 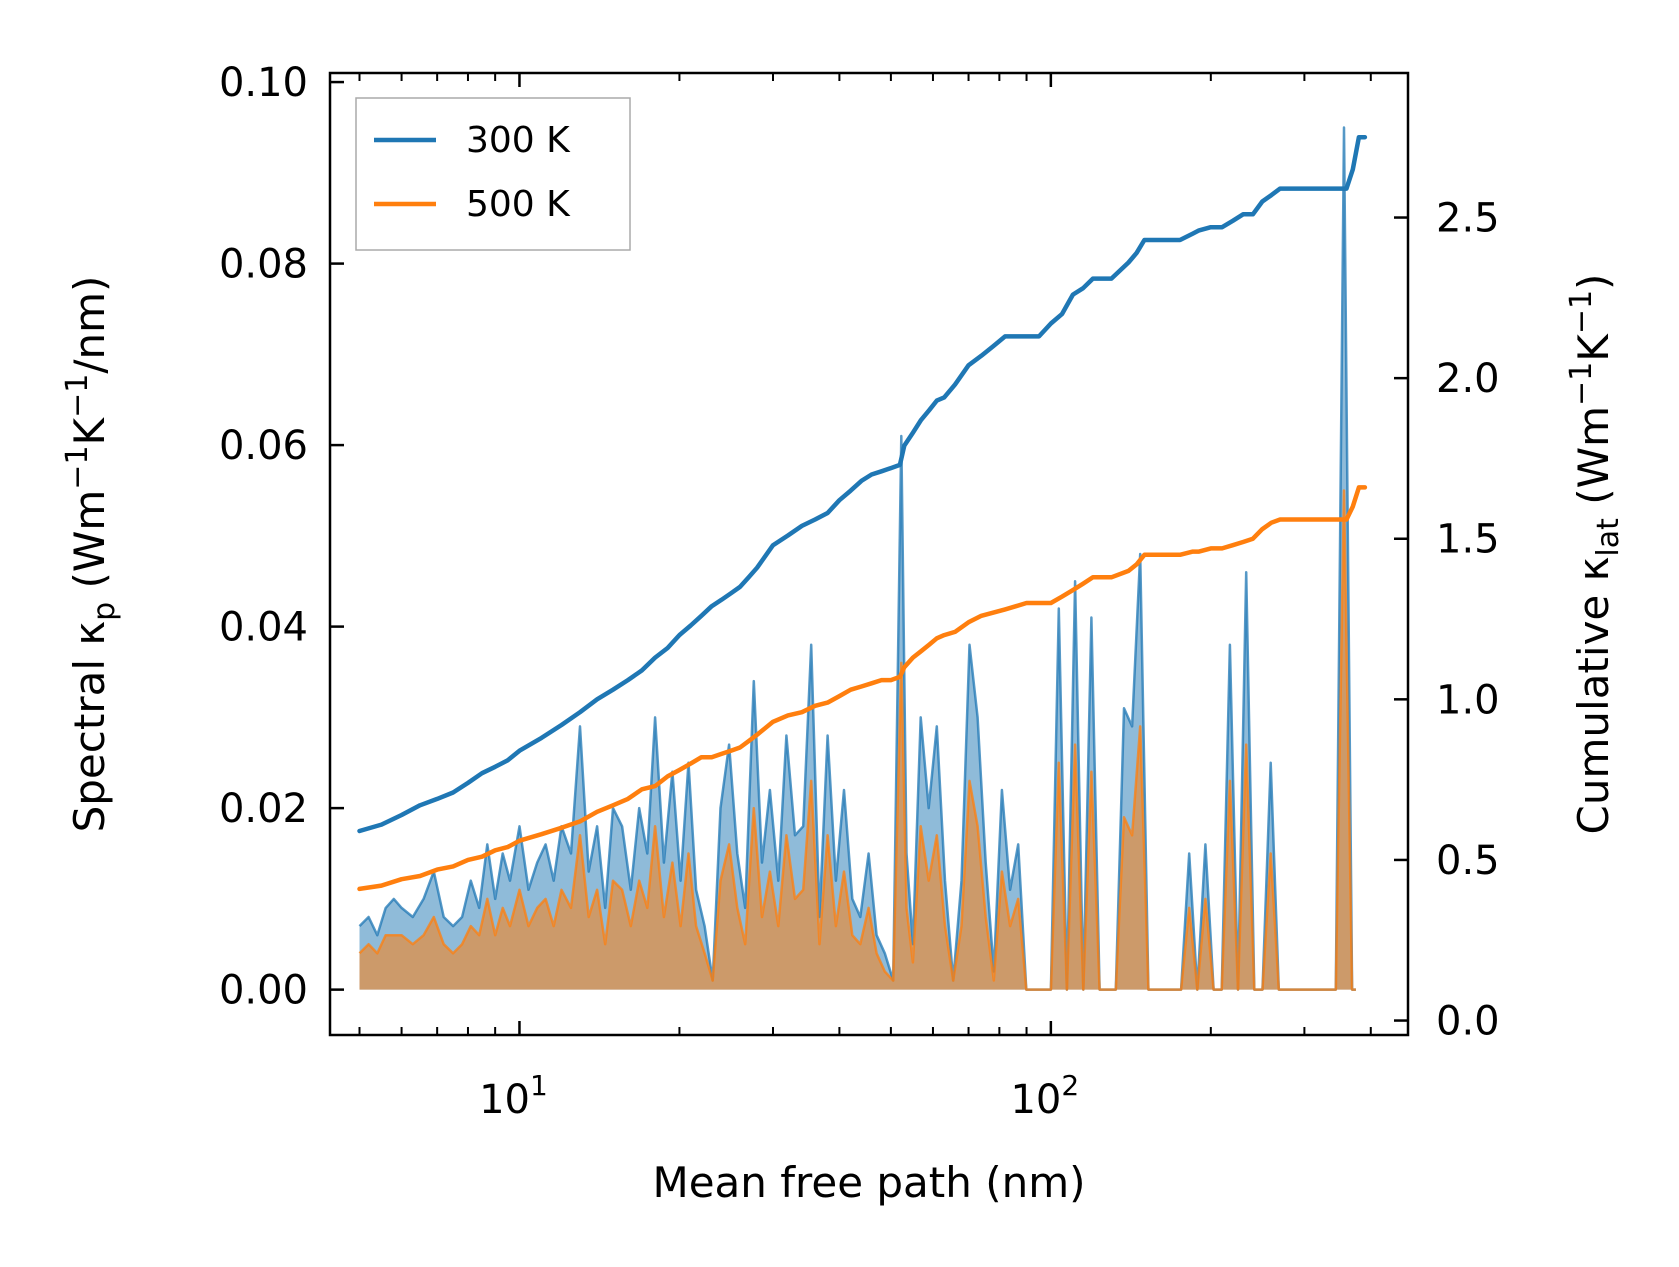 I want to click on legend: 300 K 500 K, so click(x=493, y=174).